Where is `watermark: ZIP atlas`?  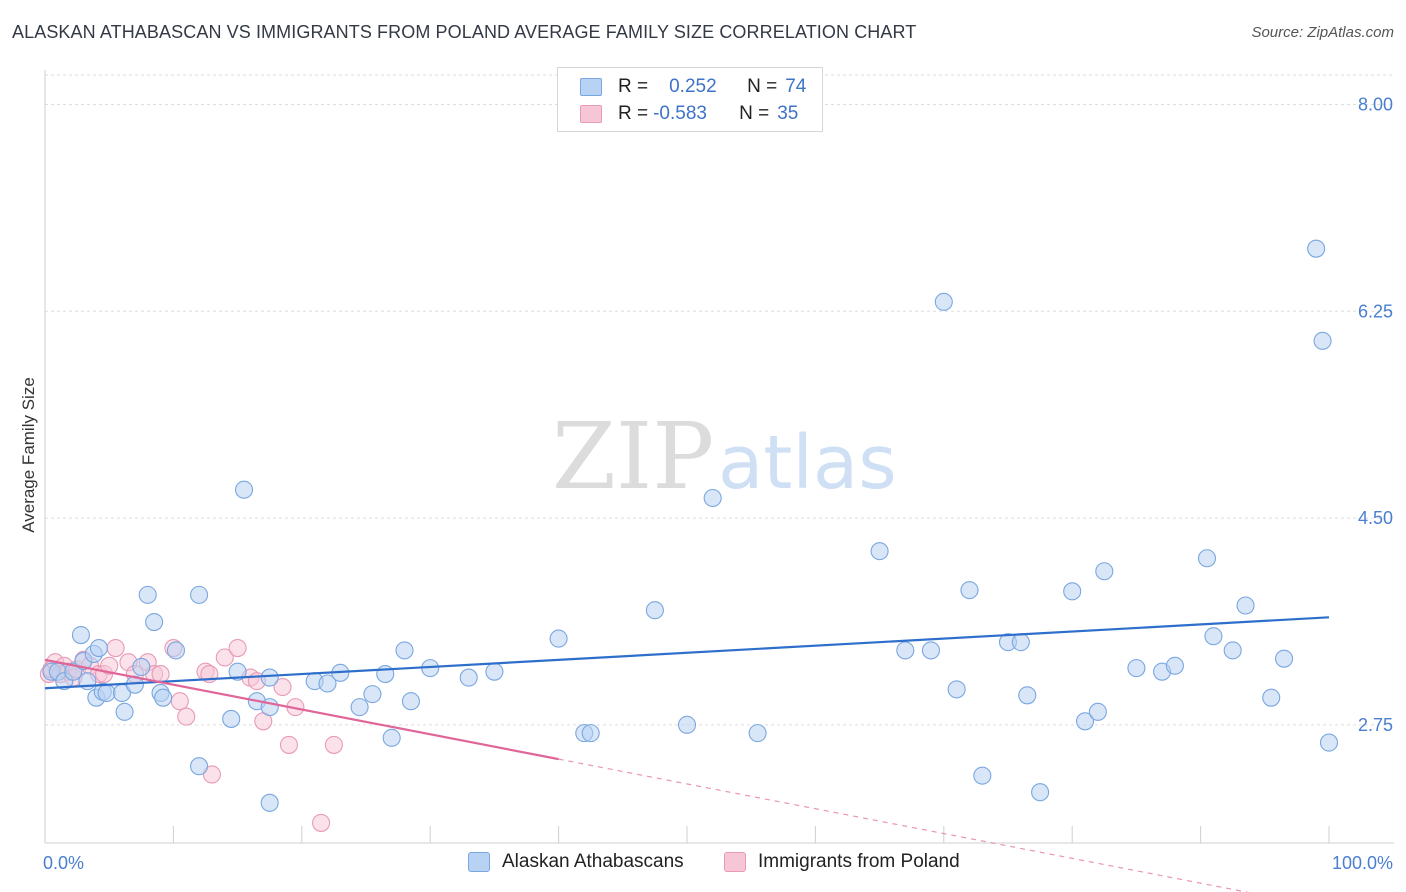 watermark: ZIP atlas is located at coordinates (724, 456).